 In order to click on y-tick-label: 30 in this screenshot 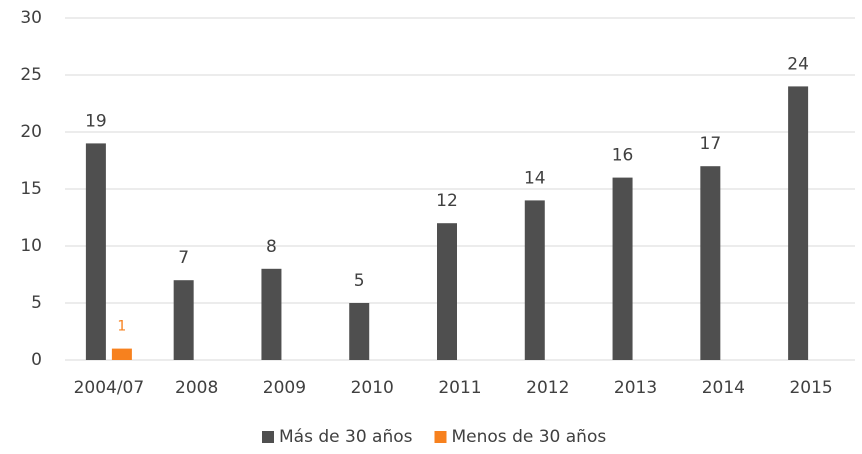, I will do `click(31, 18)`.